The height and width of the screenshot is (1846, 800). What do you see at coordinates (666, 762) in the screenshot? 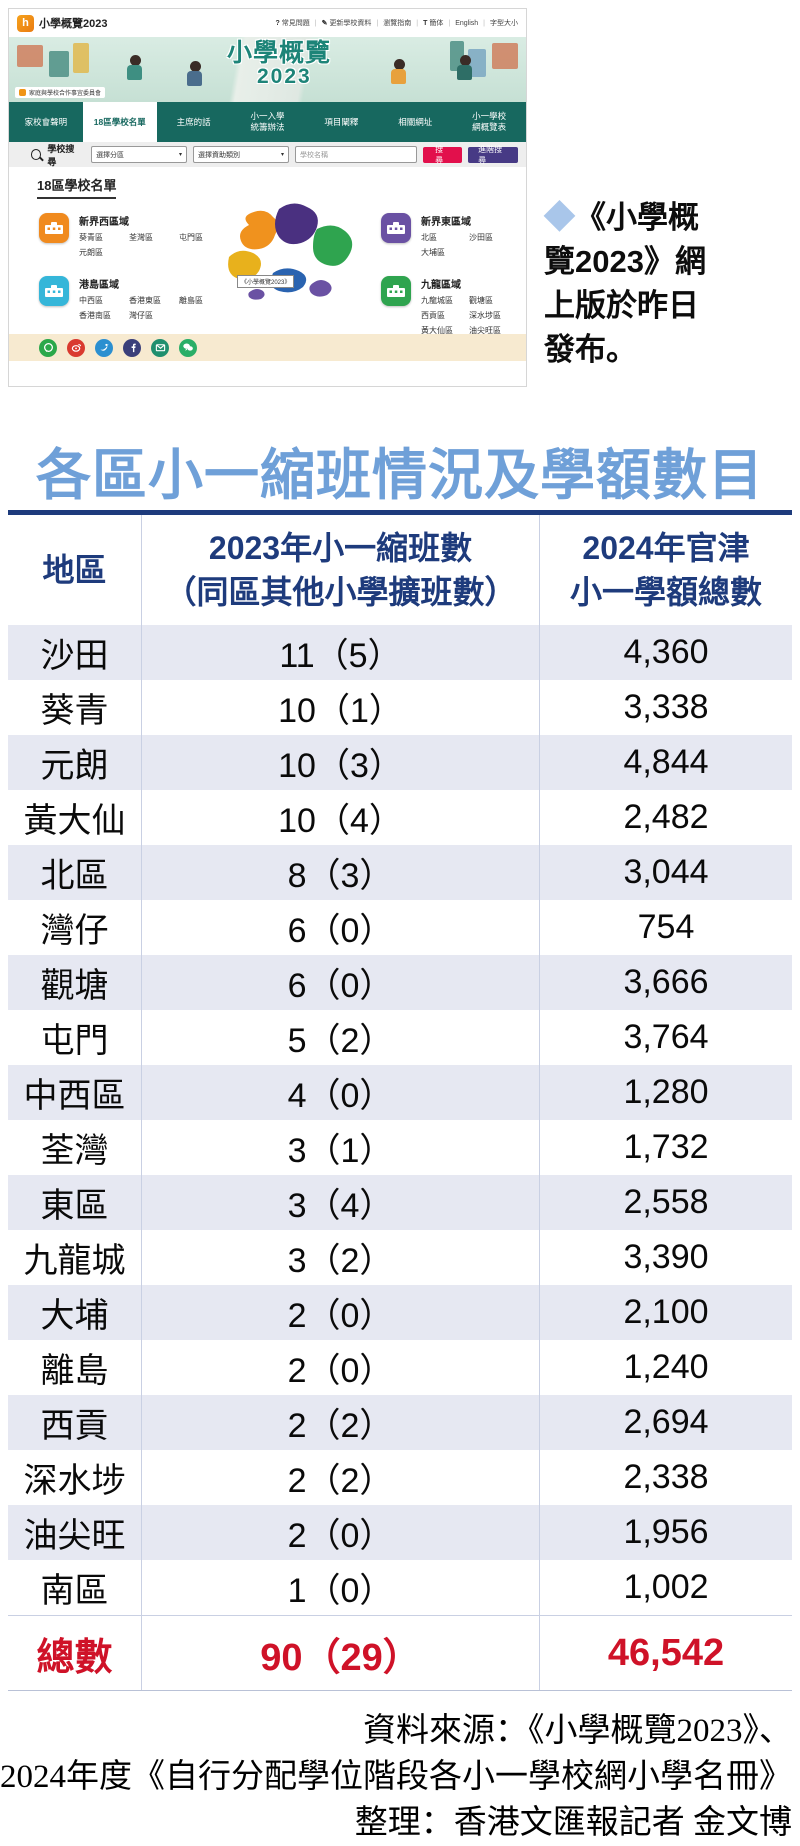
I see `places-cell: 4,844` at bounding box center [666, 762].